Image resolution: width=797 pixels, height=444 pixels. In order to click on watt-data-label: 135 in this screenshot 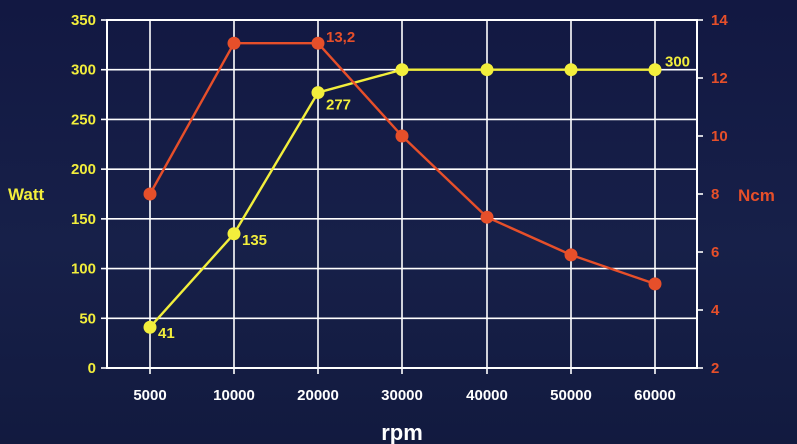, I will do `click(254, 240)`.